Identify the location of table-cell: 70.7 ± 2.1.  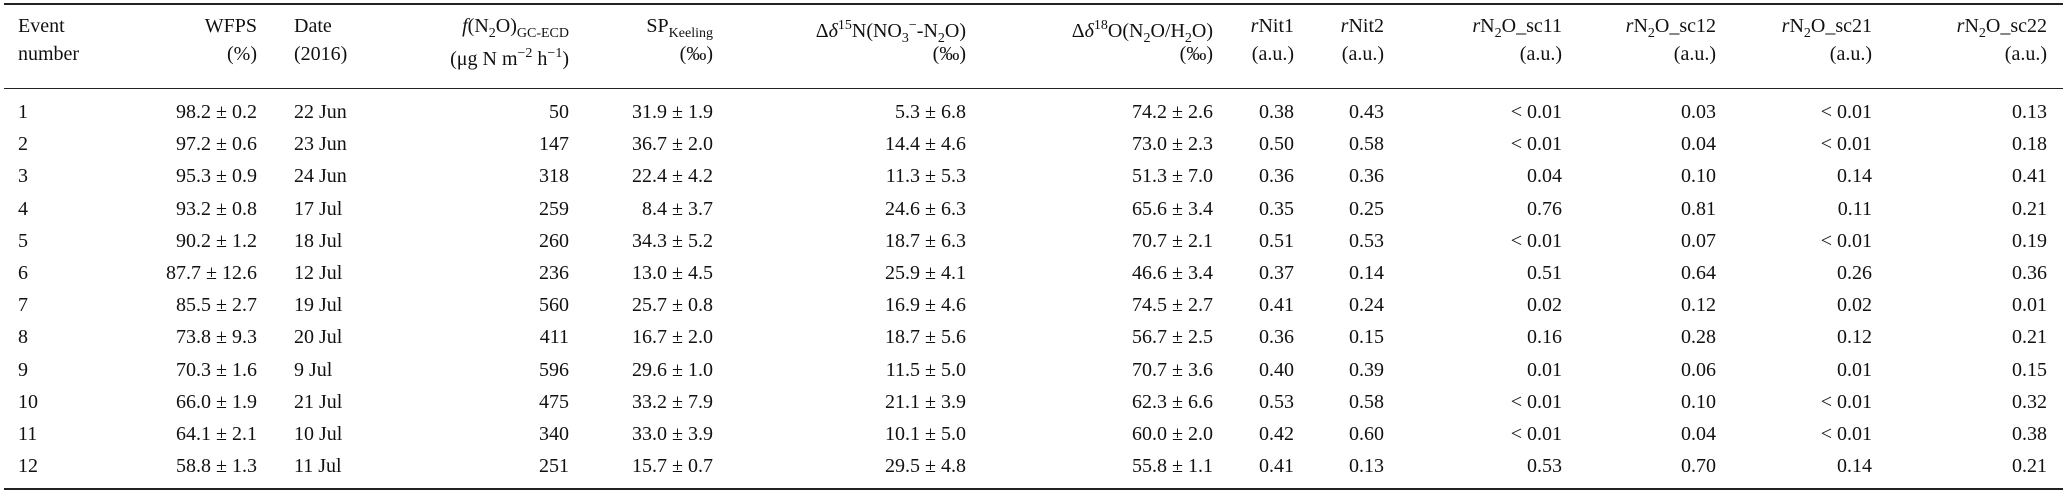
(1172, 240).